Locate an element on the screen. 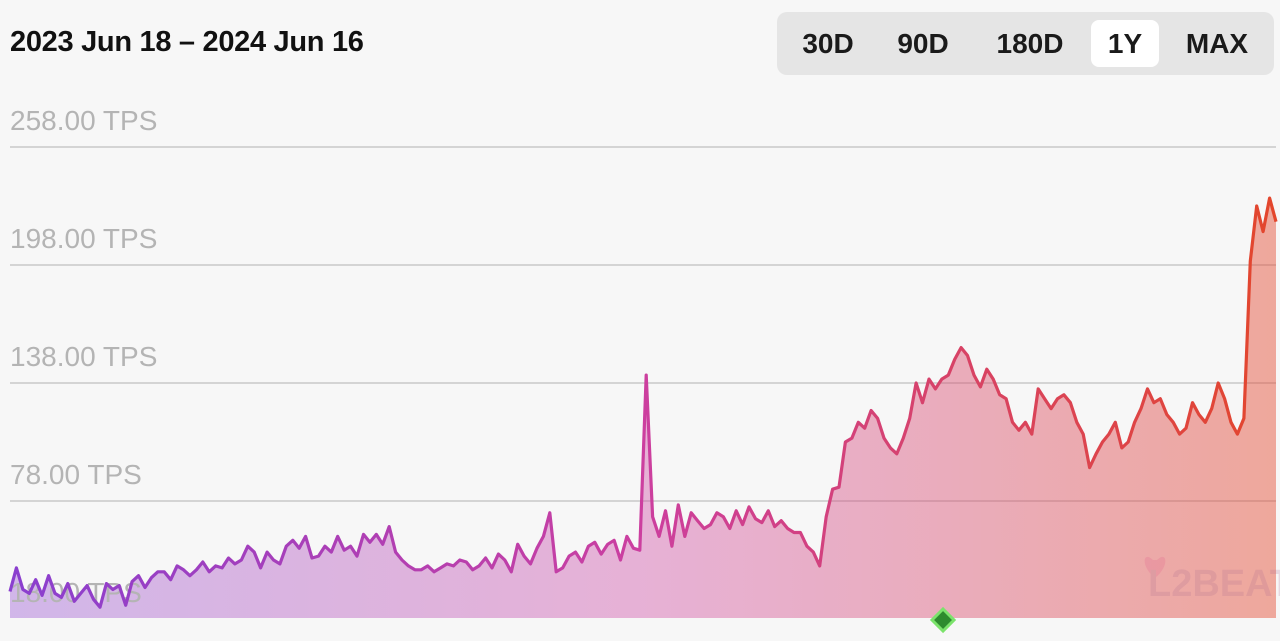 Image resolution: width=1280 pixels, height=641 pixels. heart-icon is located at coordinates (1155, 567).